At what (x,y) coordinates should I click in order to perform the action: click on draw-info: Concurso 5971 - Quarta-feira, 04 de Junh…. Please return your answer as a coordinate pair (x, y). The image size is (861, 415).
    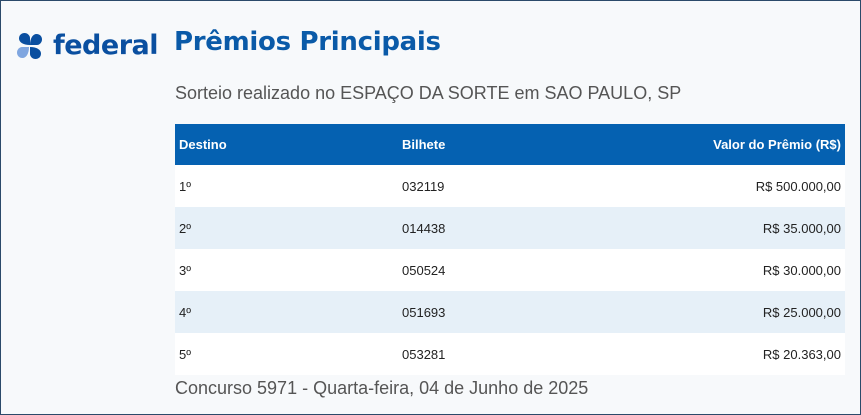
    Looking at the image, I should click on (382, 388).